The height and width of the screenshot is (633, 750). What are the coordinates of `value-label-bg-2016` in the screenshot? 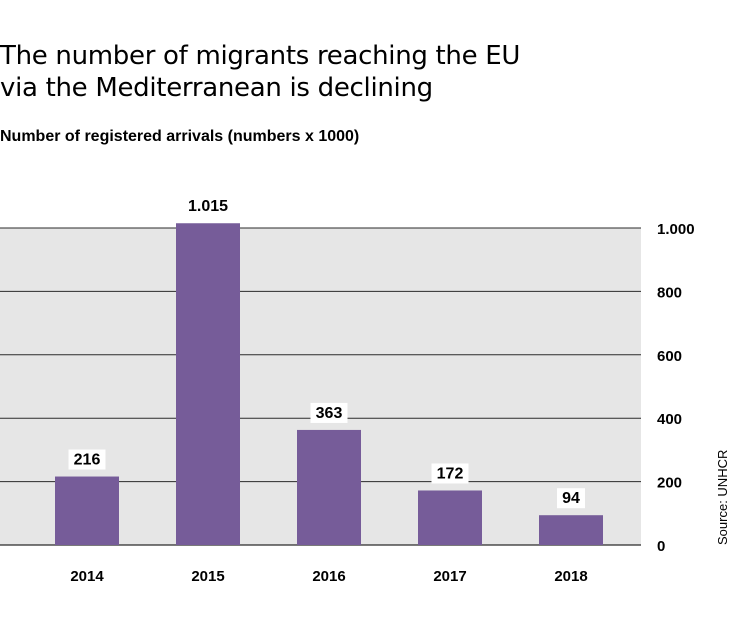 It's located at (329, 412).